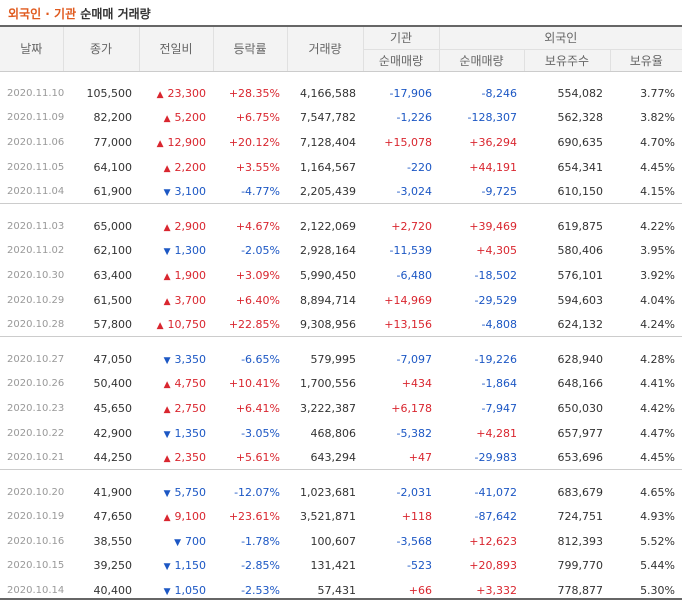 This screenshot has height=605, width=692. What do you see at coordinates (341, 76) in the screenshot?
I see `group-spacer` at bounding box center [341, 76].